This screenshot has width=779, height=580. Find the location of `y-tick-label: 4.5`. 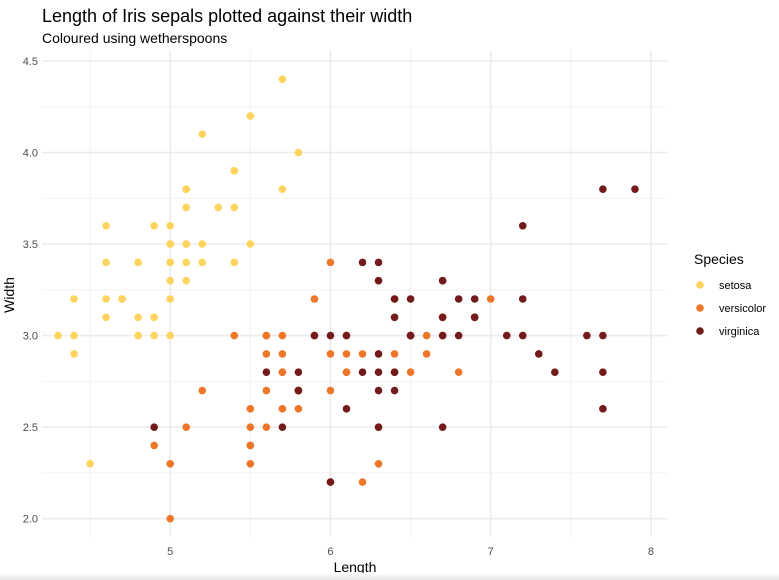

y-tick-label: 4.5 is located at coordinates (30, 62).